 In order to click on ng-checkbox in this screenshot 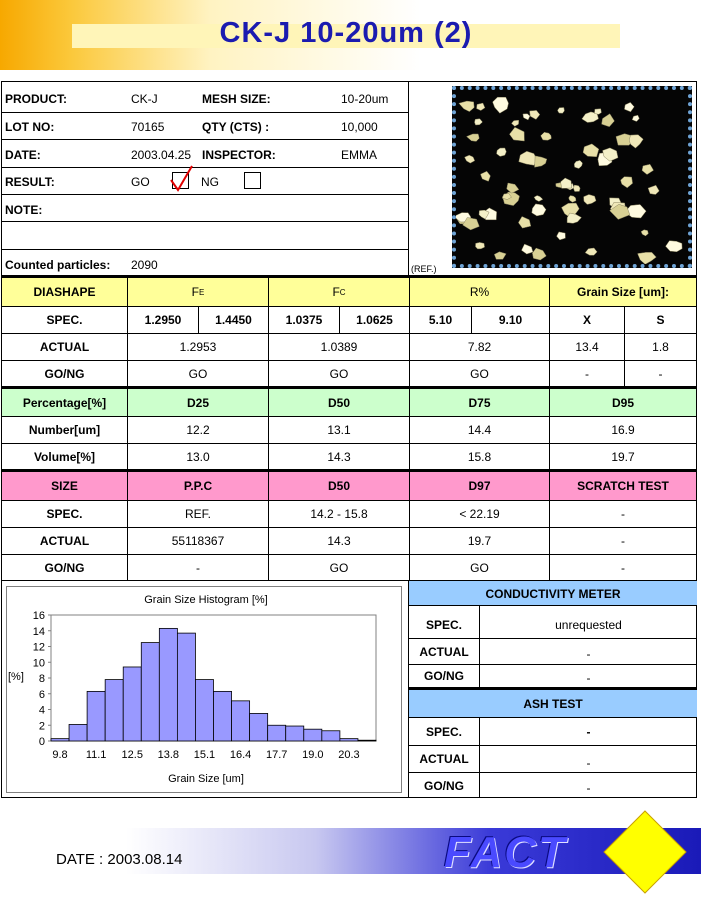, I will do `click(252, 180)`.